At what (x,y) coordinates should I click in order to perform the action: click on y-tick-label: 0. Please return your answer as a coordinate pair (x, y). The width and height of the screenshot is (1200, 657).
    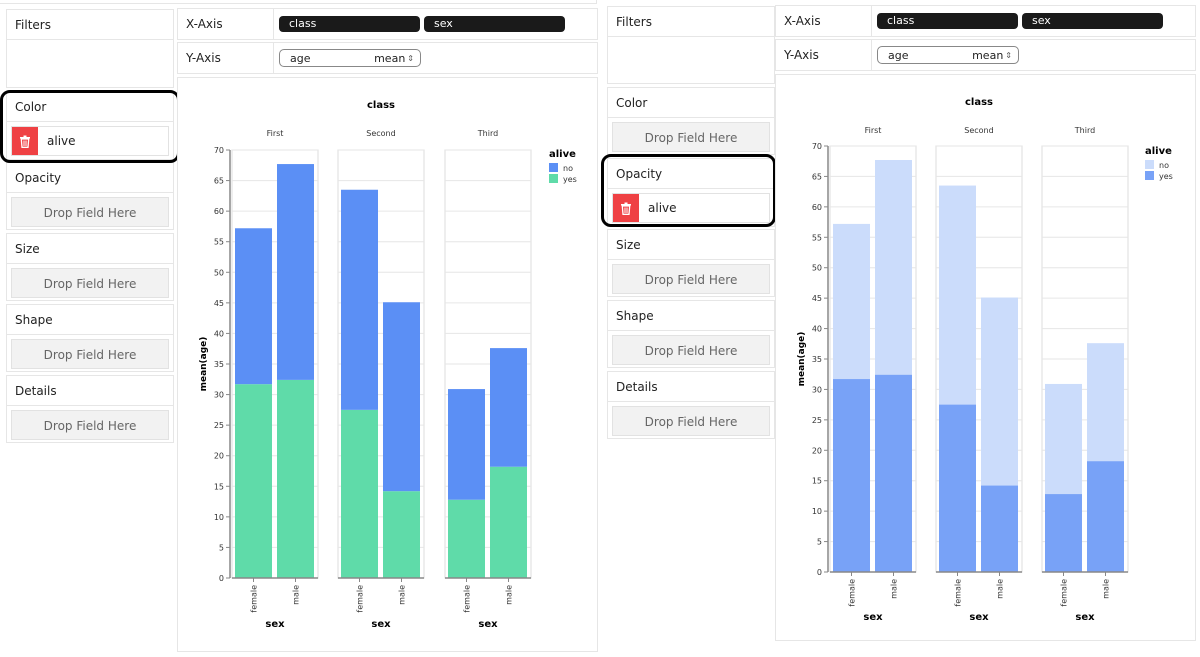
    Looking at the image, I should click on (819, 572).